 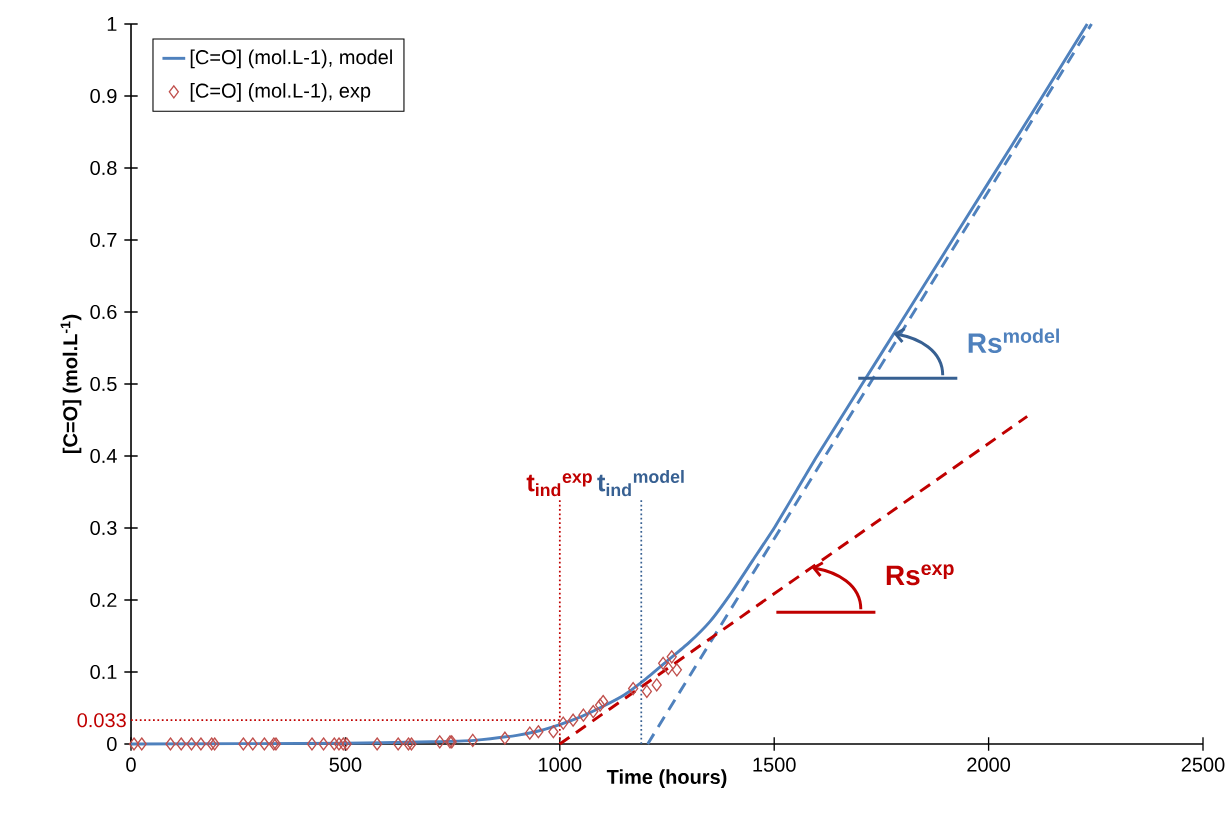 What do you see at coordinates (920, 575) in the screenshot?
I see `annotation: Rs$^{exp}$` at bounding box center [920, 575].